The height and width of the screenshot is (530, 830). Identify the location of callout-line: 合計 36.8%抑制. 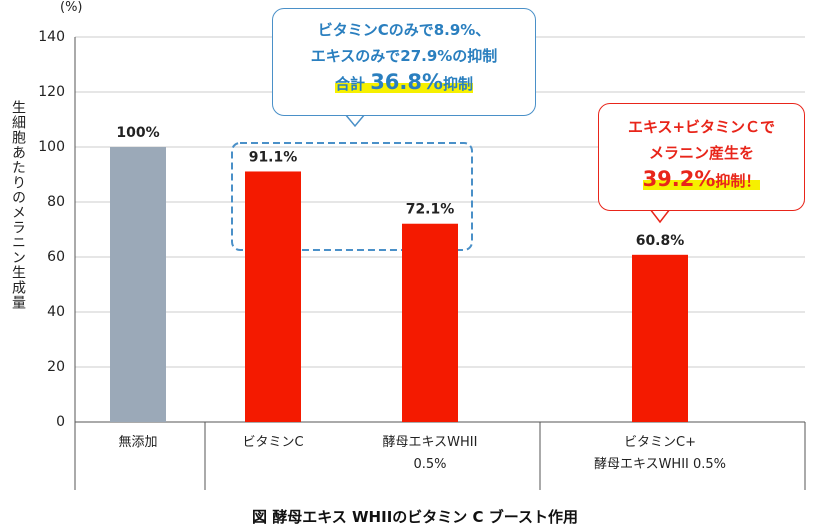
(404, 83).